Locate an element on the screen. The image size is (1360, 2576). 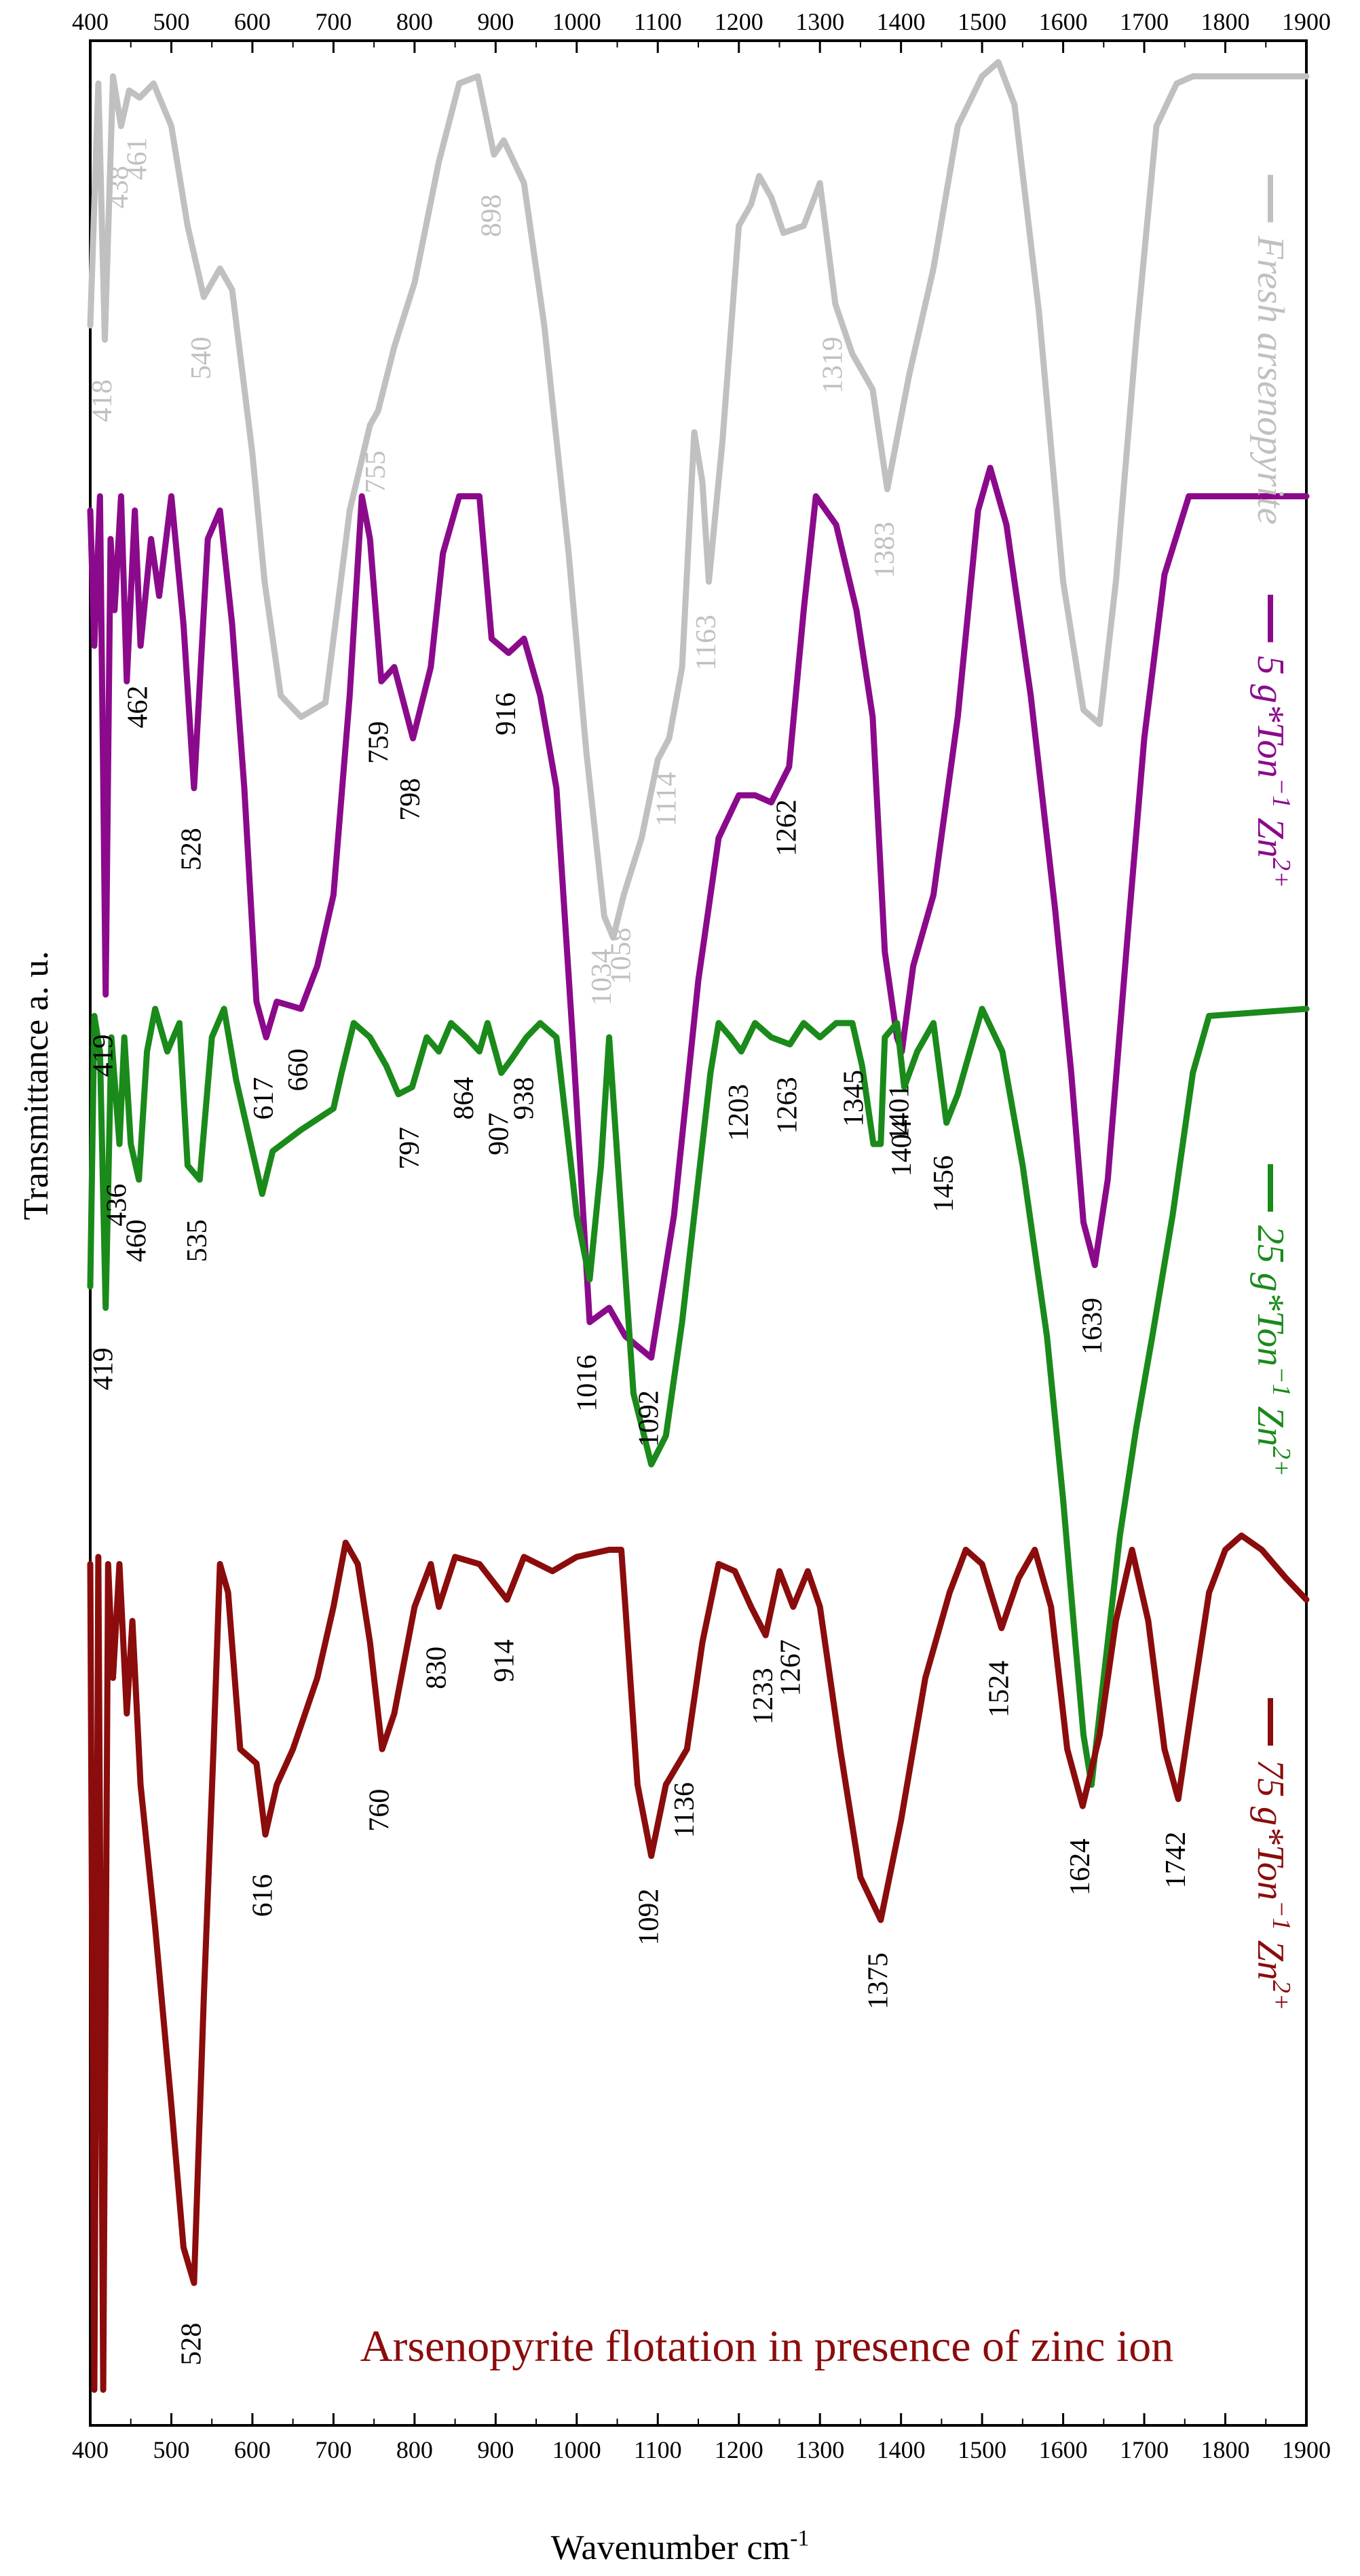
peak-label-zn25-938: 938 is located at coordinates (524, 1098).